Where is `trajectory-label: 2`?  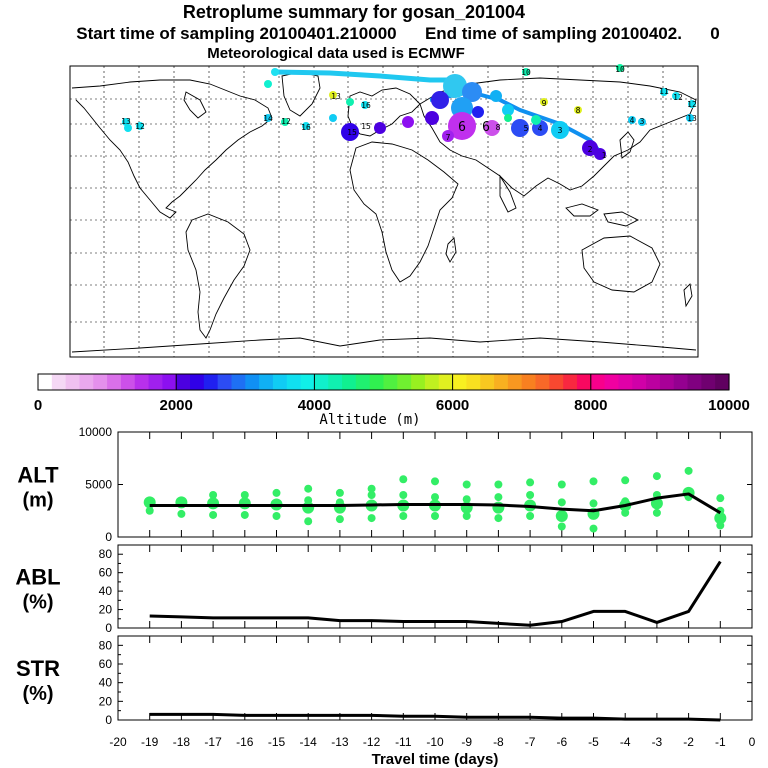 trajectory-label: 2 is located at coordinates (590, 149).